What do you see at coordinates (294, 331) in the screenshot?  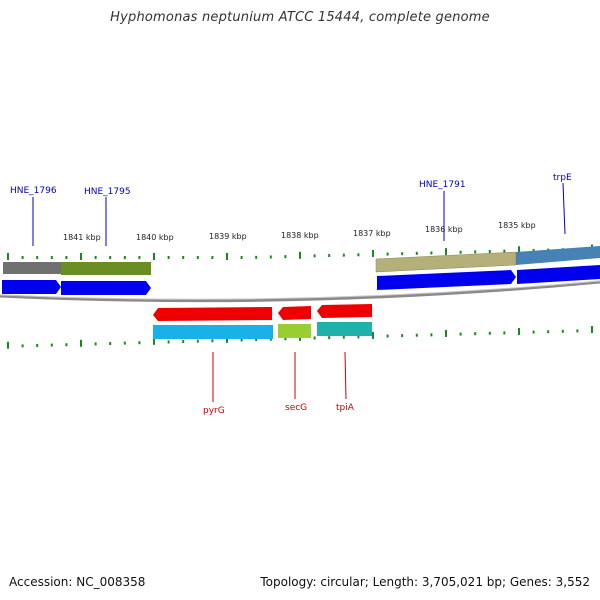 I see `feature-box-secg` at bounding box center [294, 331].